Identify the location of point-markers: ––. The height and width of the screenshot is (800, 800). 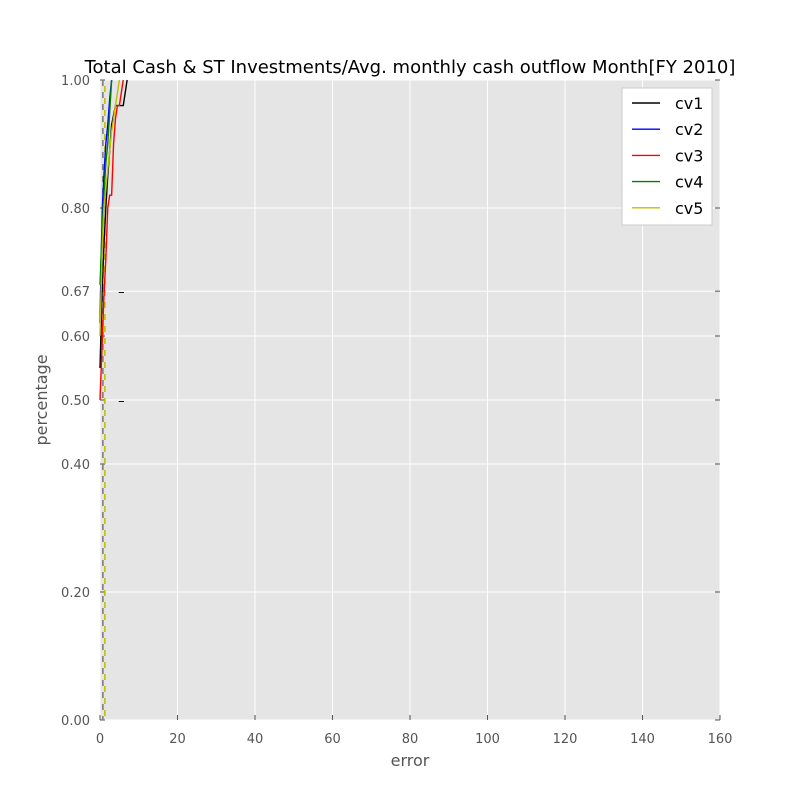
(121, 347).